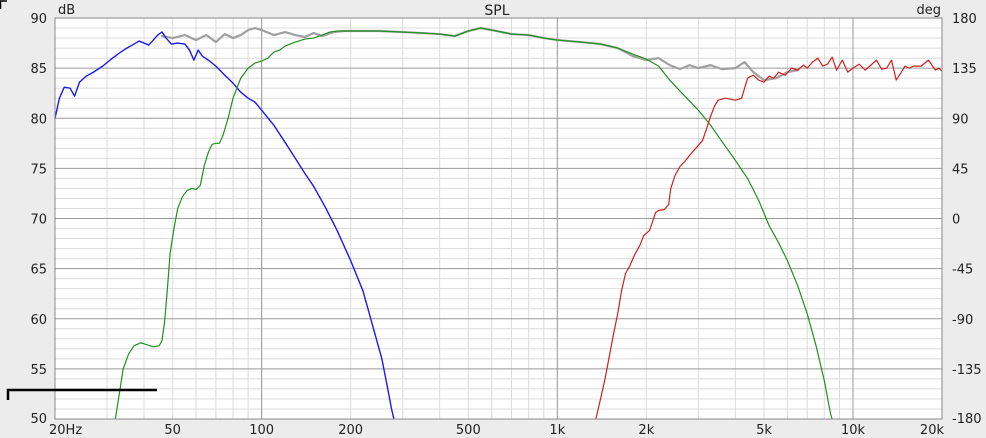  What do you see at coordinates (38, 169) in the screenshot?
I see `y-tick-label-left: 75` at bounding box center [38, 169].